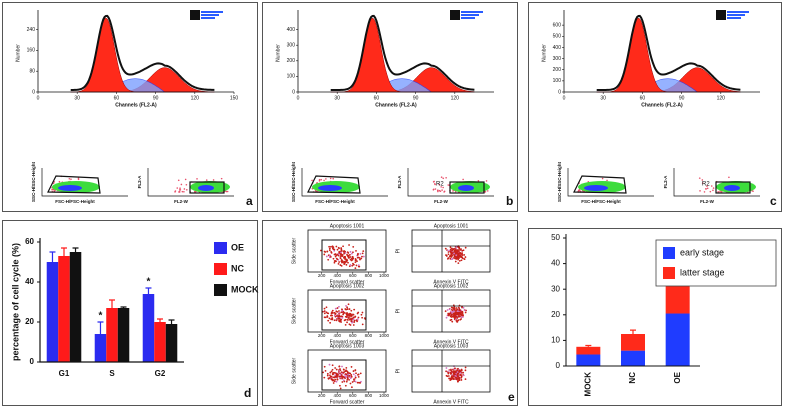  What do you see at coordinates (181, 201) in the screenshot?
I see `scatter-x-label: FL2-W` at bounding box center [181, 201].